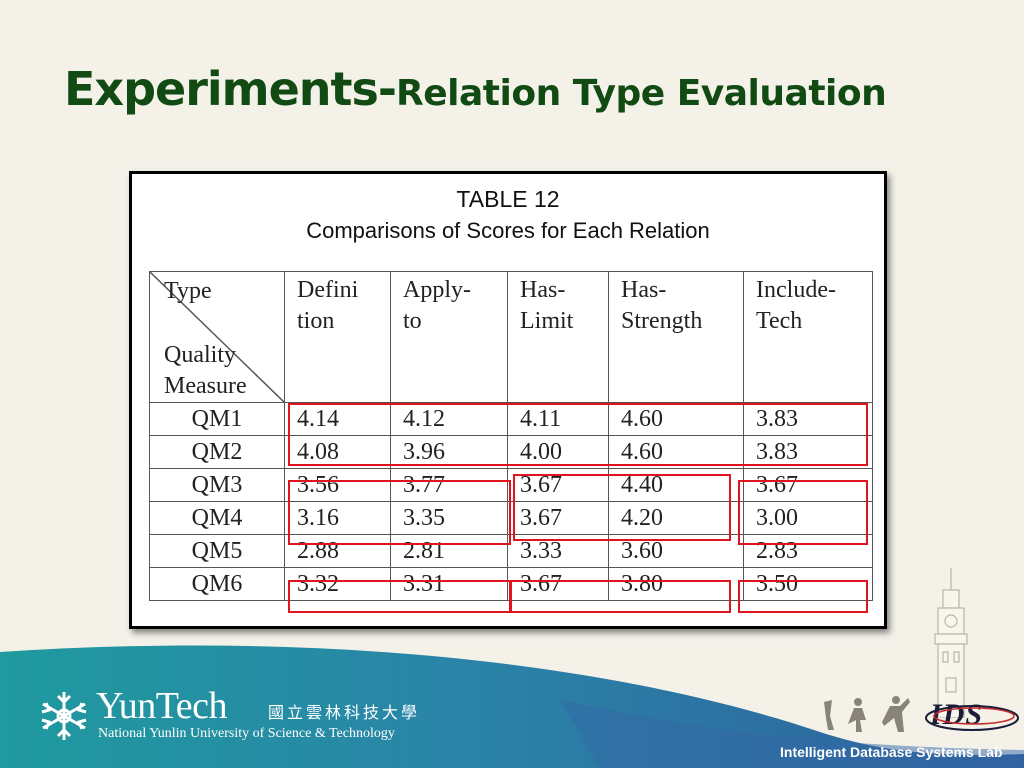  What do you see at coordinates (217, 518) in the screenshot?
I see `row-label: QM4` at bounding box center [217, 518].